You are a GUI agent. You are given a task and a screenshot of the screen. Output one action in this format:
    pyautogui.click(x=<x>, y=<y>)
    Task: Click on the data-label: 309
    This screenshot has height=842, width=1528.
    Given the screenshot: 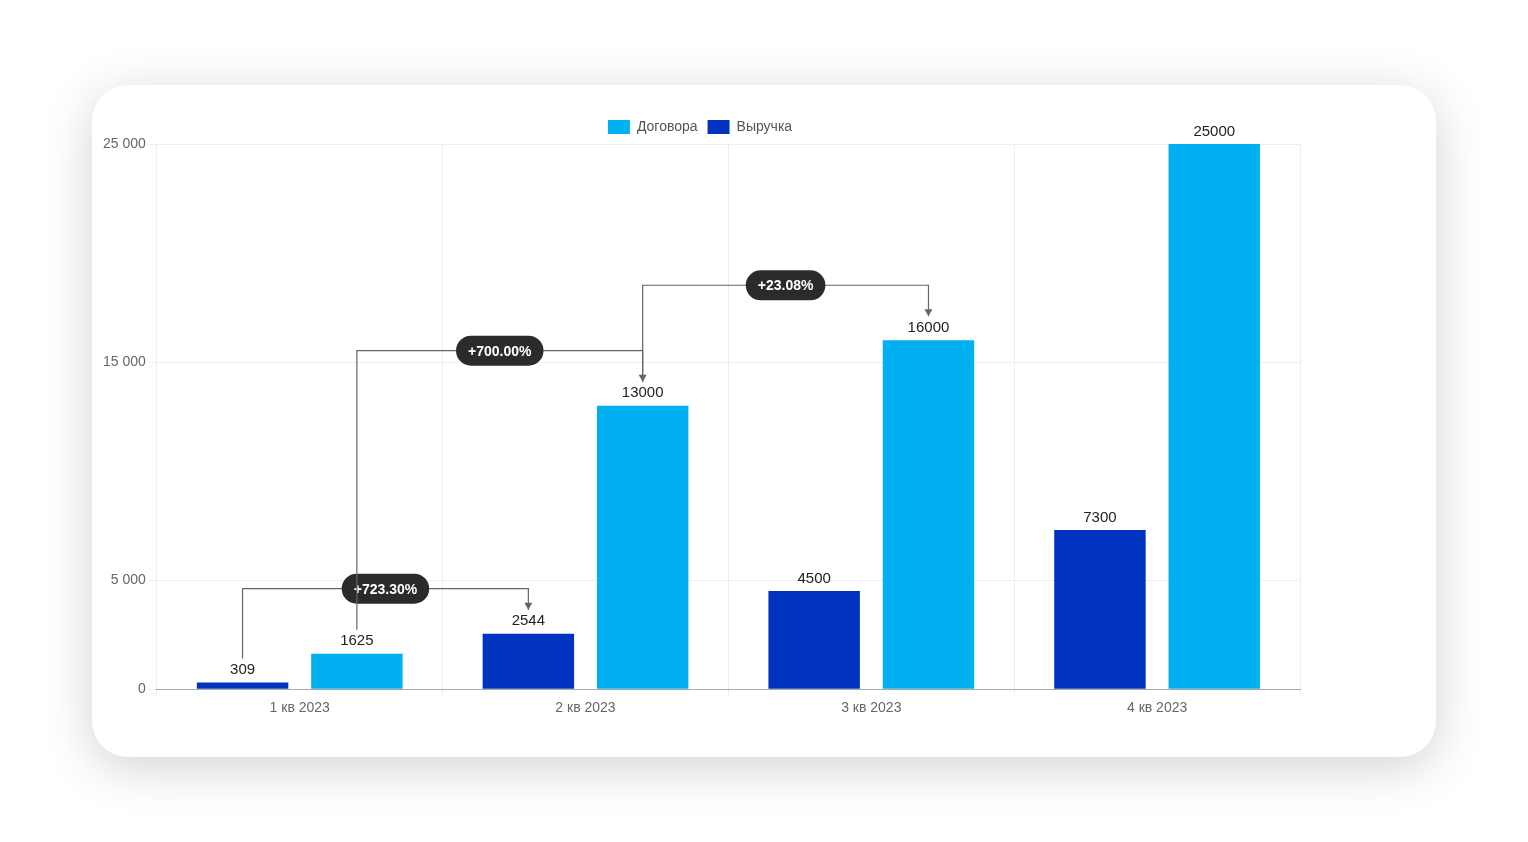 What is the action you would take?
    pyautogui.click(x=243, y=669)
    